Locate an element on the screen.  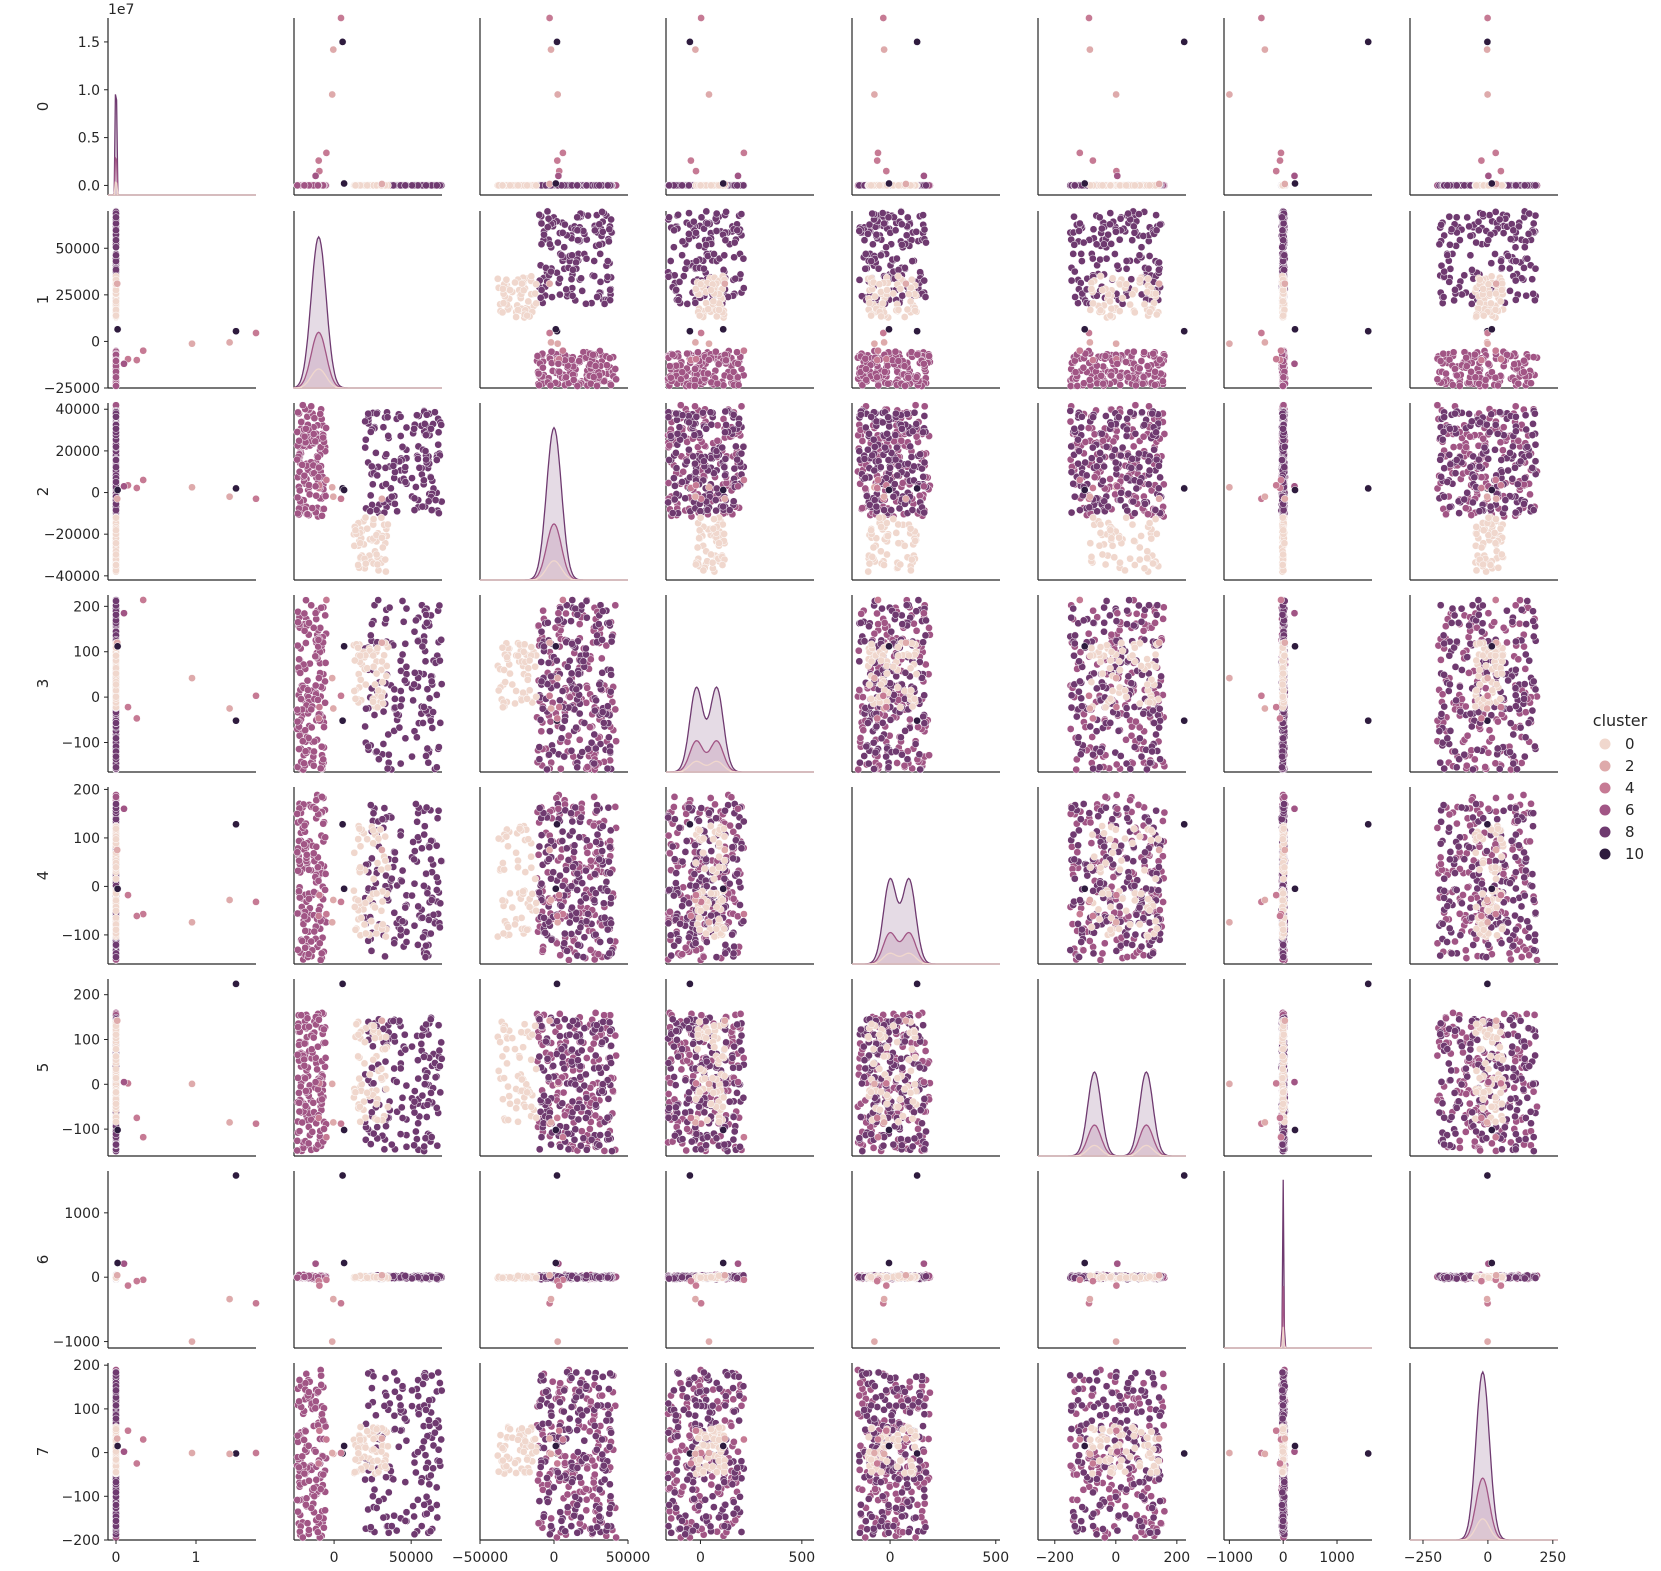
panel-r0-c1 is located at coordinates (369, 105).